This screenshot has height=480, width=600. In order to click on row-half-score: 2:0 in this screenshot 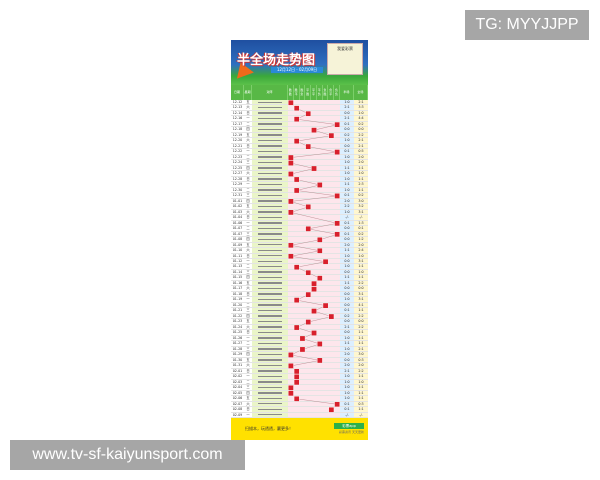, I will do `click(347, 354)`.